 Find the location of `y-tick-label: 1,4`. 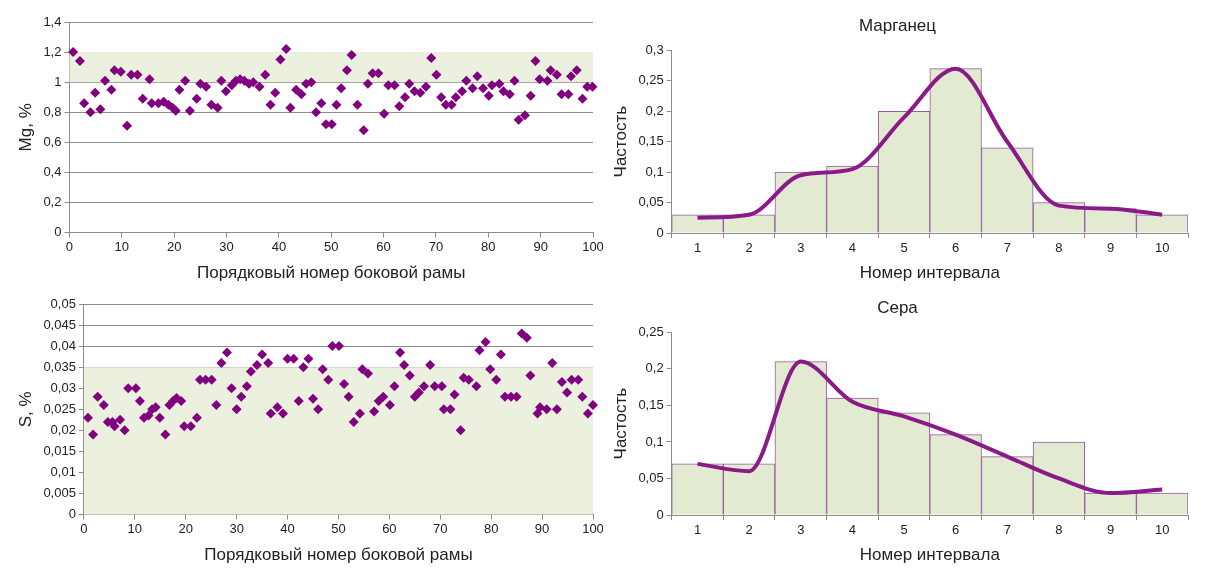

y-tick-label: 1,4 is located at coordinates (52, 21).